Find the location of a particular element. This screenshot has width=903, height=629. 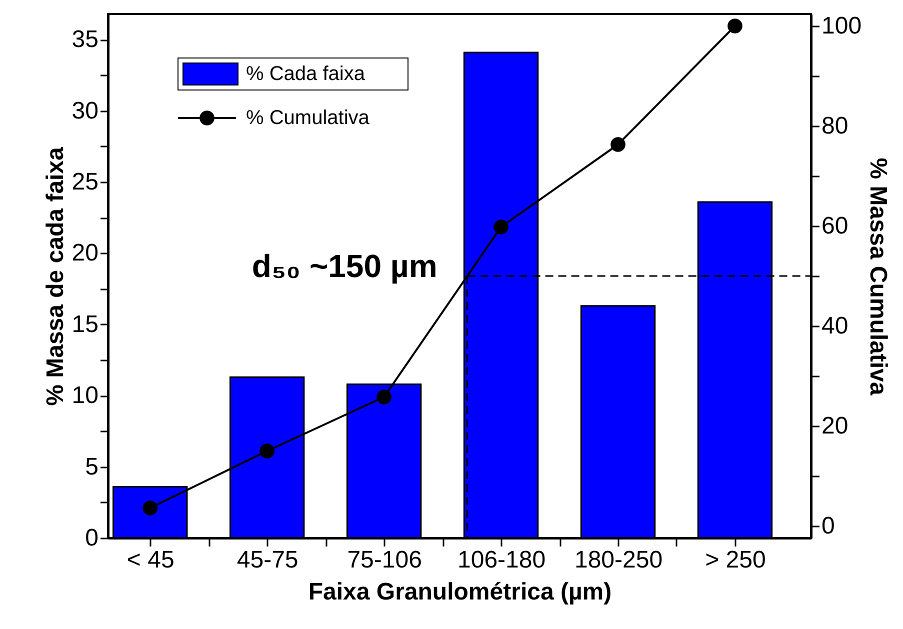

y-axis-title: % Massa de cada faixa is located at coordinates (55, 276).